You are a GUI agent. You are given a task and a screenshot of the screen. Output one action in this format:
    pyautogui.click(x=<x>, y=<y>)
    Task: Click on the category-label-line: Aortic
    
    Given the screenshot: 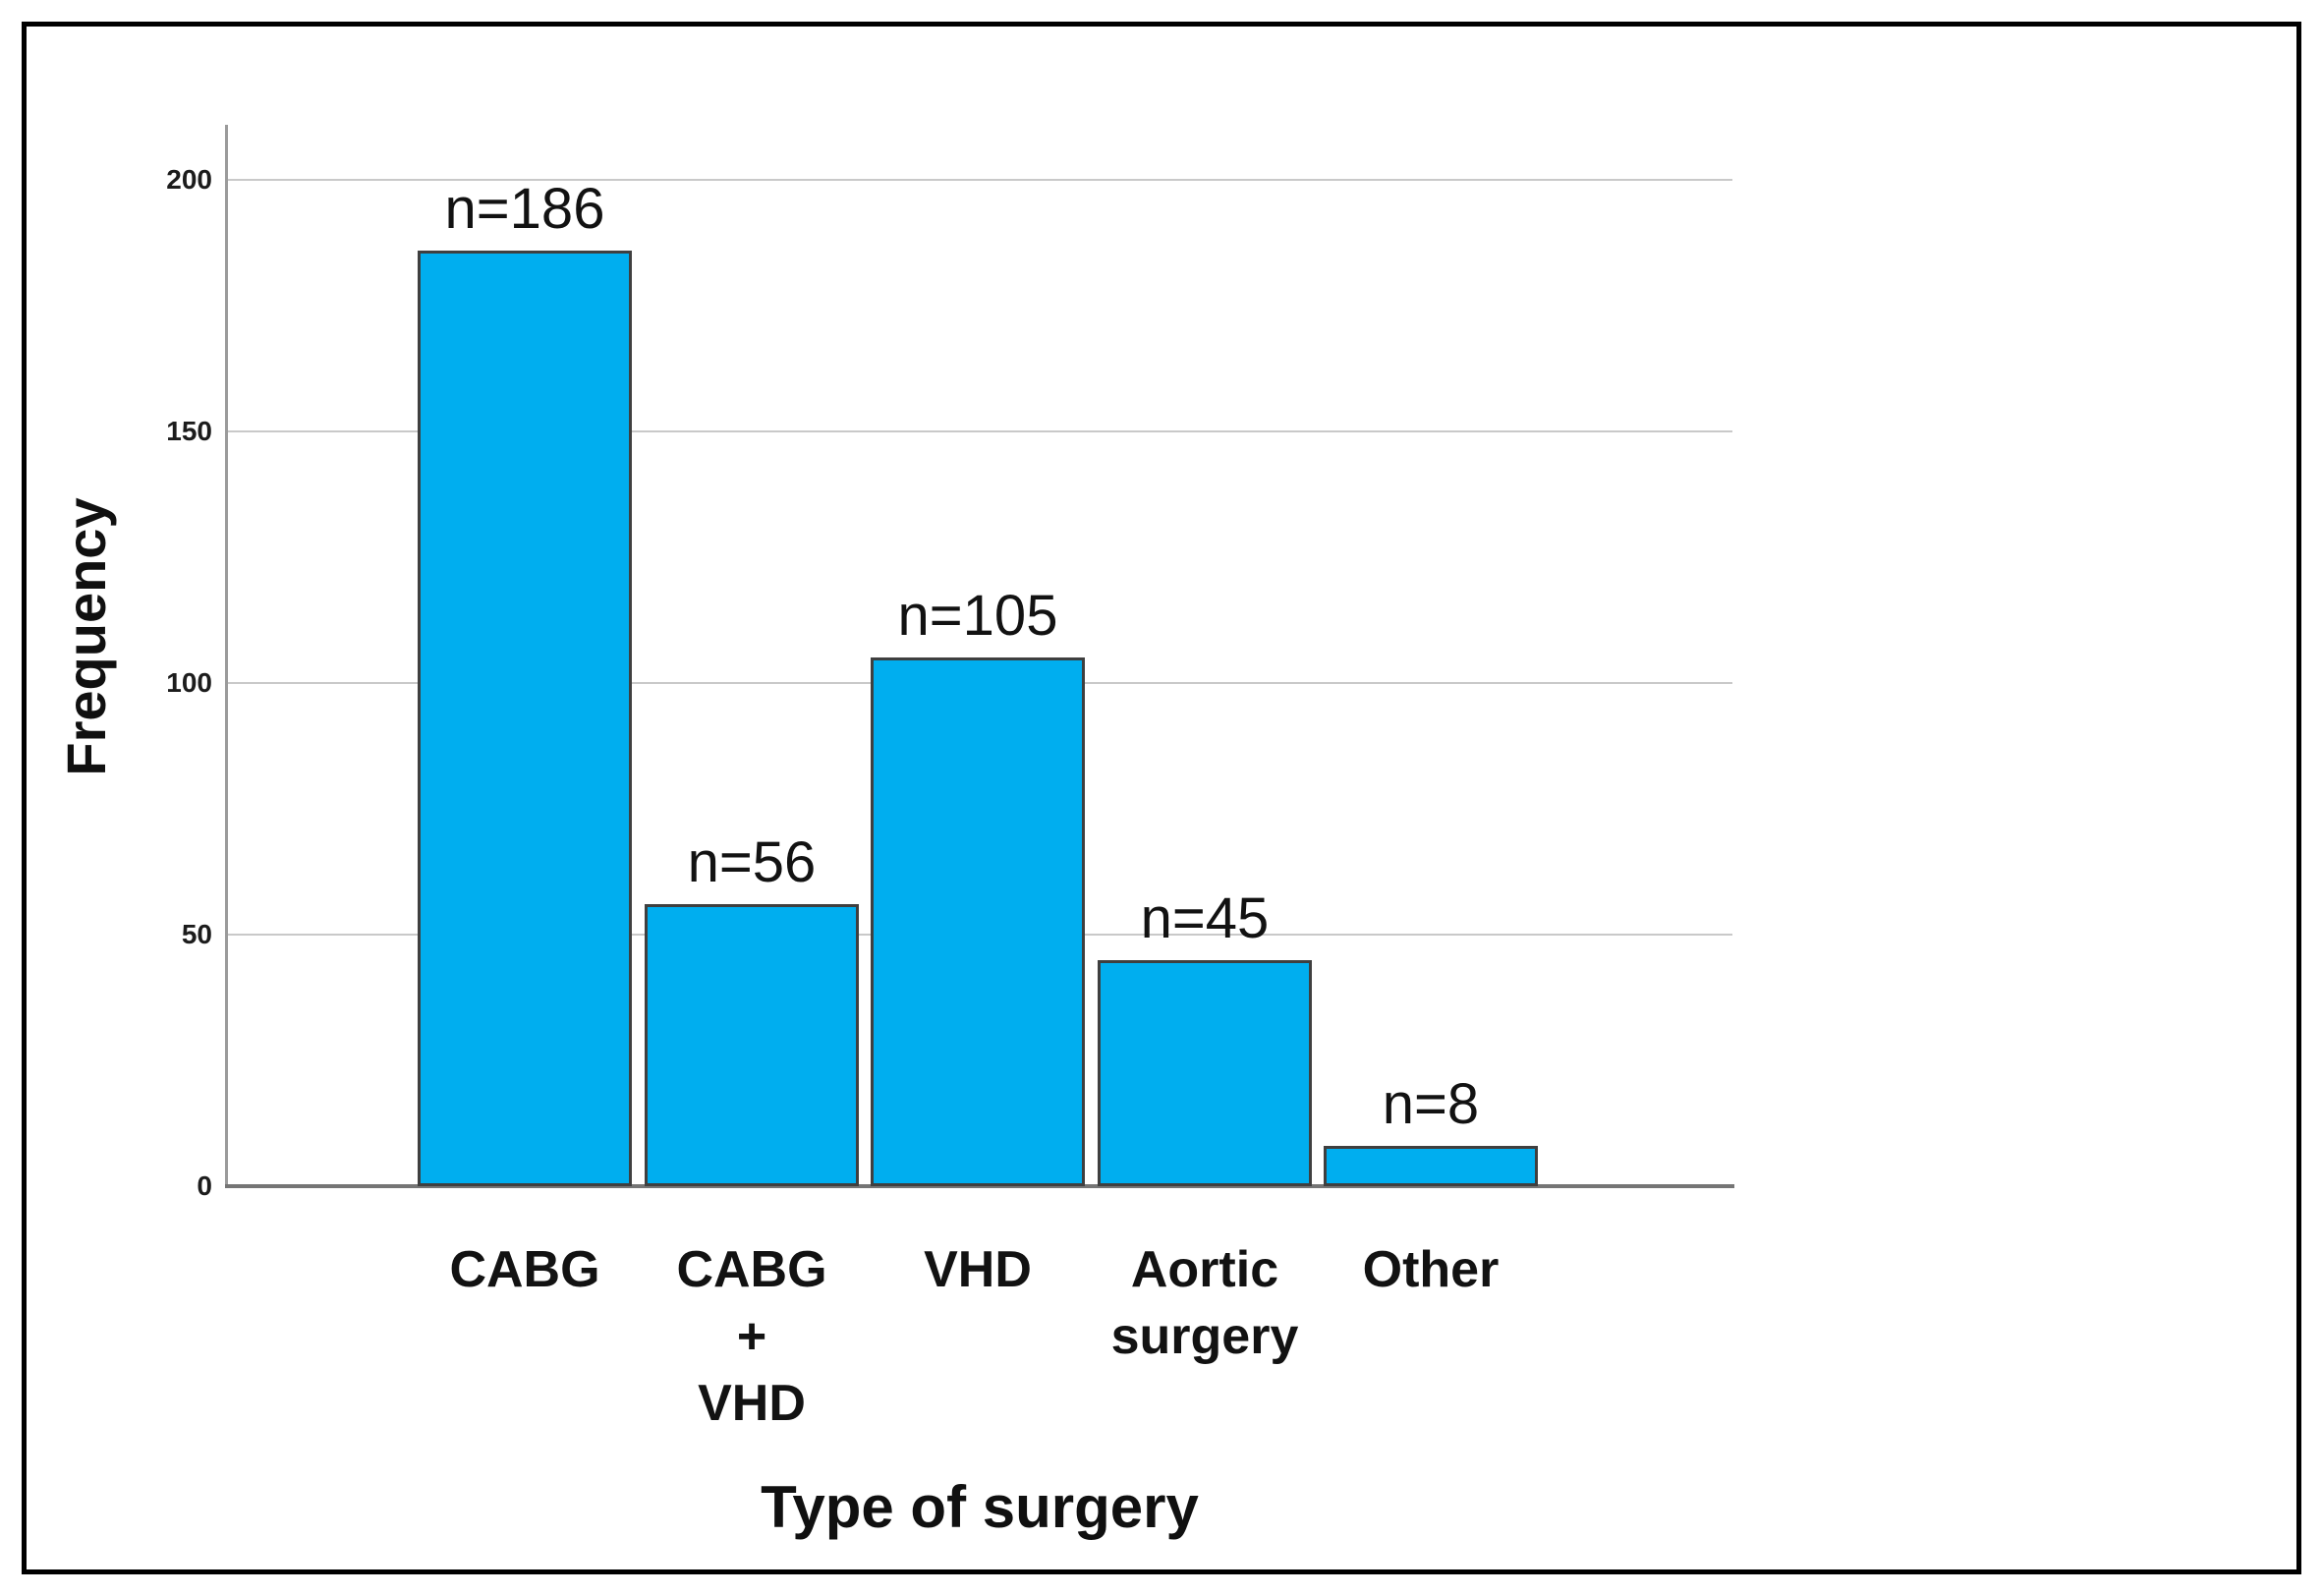 What is the action you would take?
    pyautogui.click(x=1205, y=1269)
    